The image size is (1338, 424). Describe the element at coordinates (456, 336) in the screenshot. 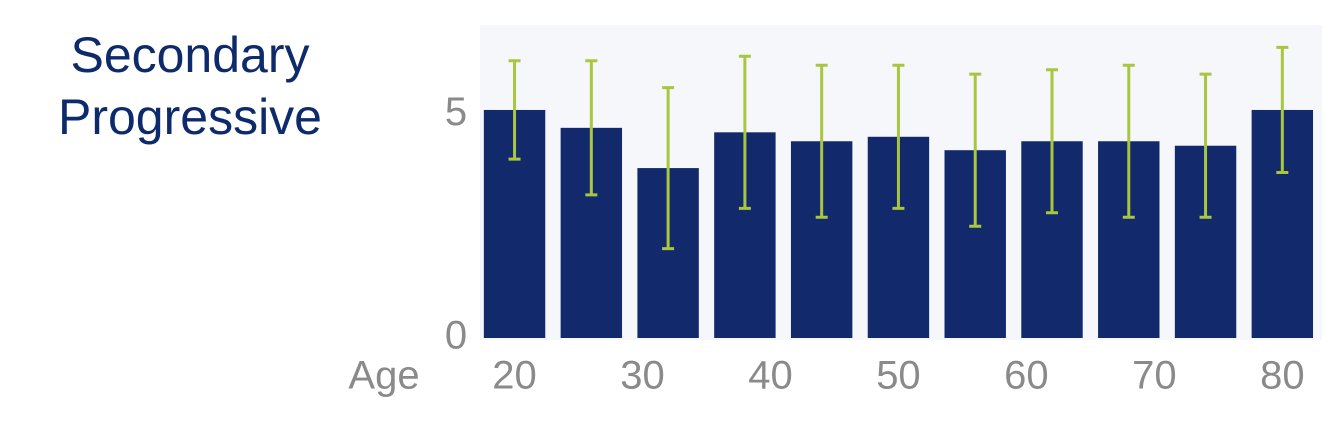

I see `y-tick-label: 0` at that location.